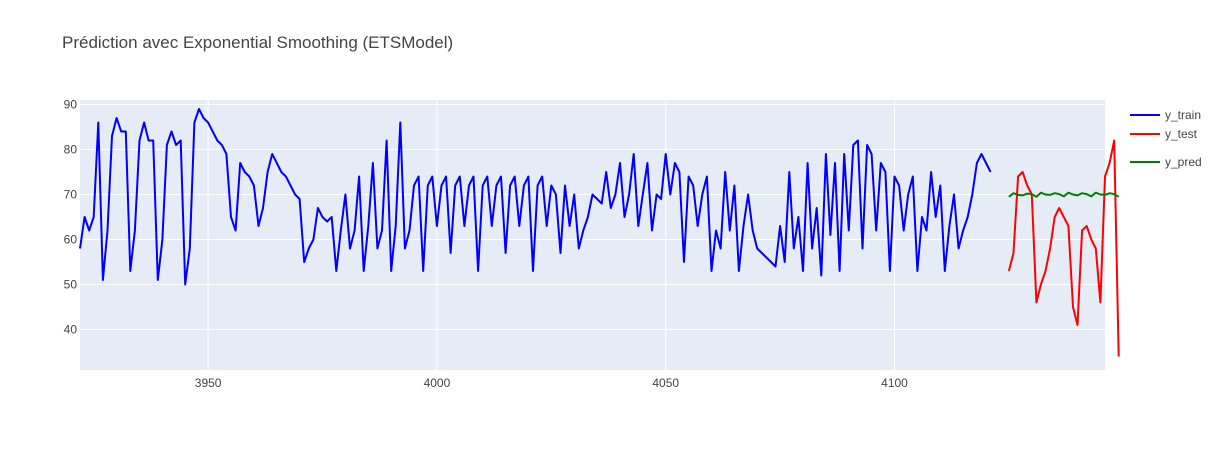 The width and height of the screenshot is (1224, 450). I want to click on x-tick-label: 4100, so click(894, 383).